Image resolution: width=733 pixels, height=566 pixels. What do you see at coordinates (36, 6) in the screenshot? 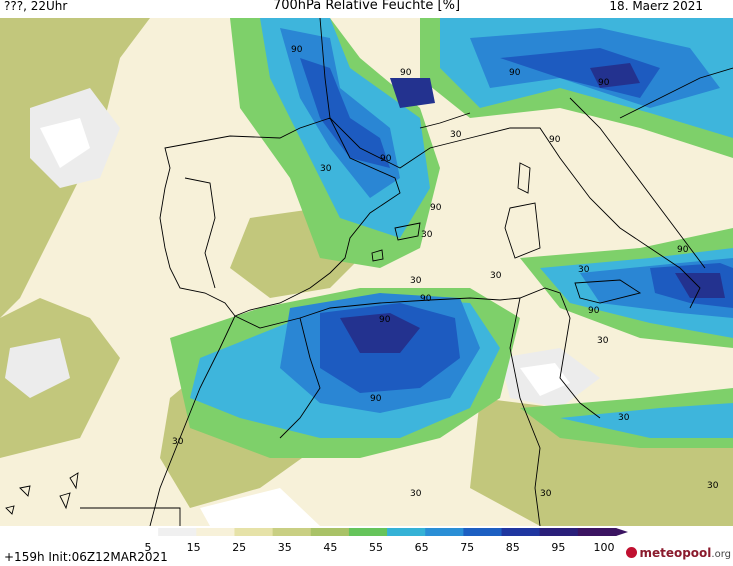
I see `valid-time-label: ???, 22Uhr` at bounding box center [36, 6].